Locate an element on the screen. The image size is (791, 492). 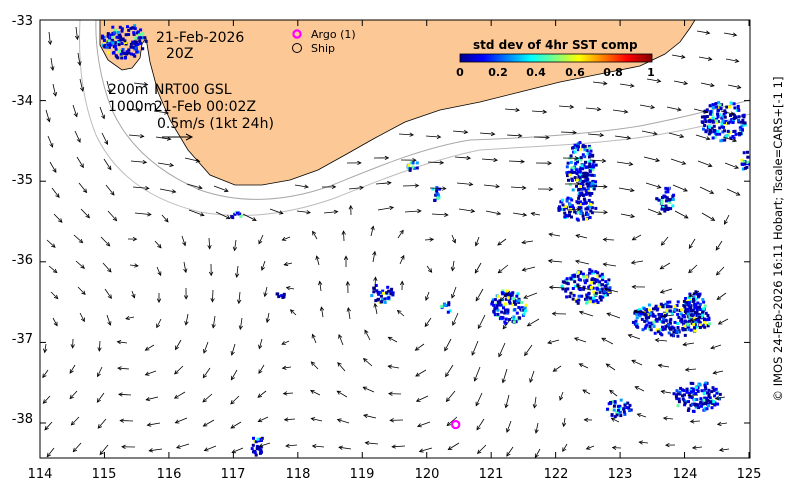
x-tick-label: 122 is located at coordinates (556, 474).